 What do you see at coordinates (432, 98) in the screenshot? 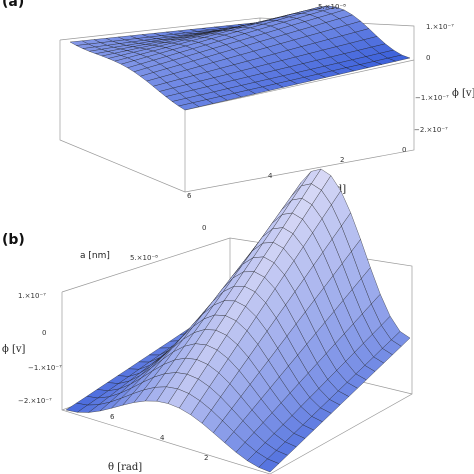
I see `panel-a-ztick: −1.×10⁻⁷` at bounding box center [432, 98].